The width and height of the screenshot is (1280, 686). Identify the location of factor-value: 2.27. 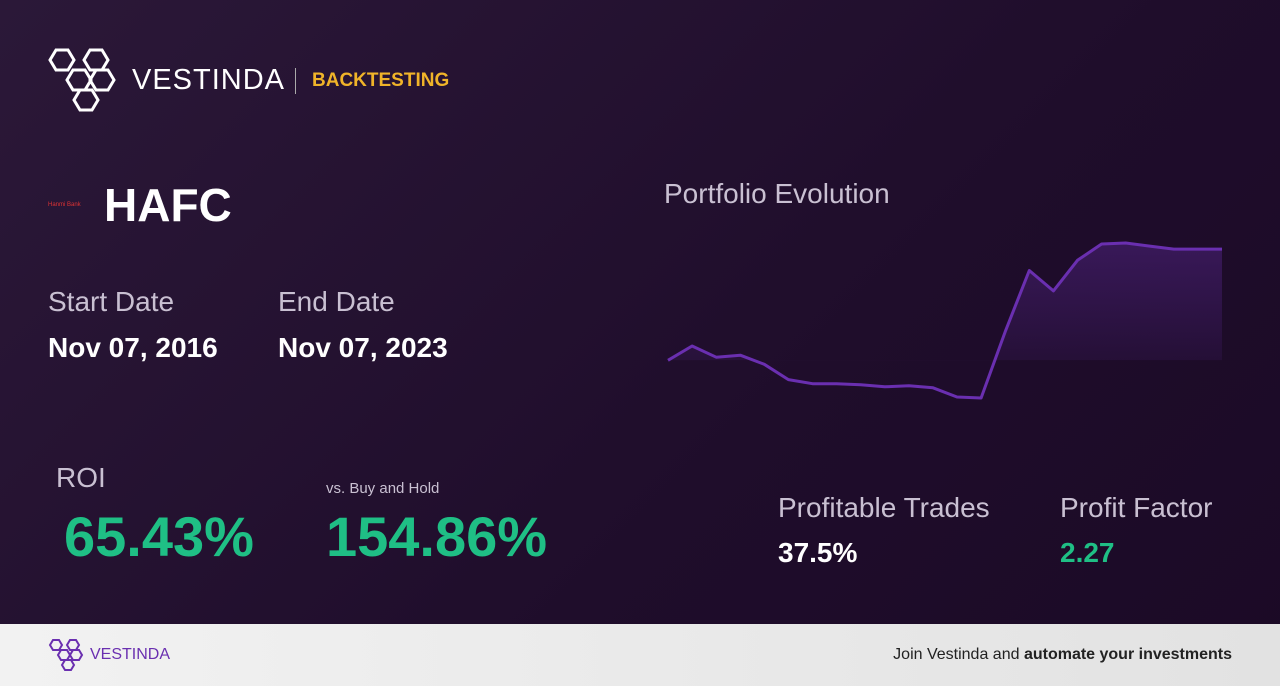
(1087, 552).